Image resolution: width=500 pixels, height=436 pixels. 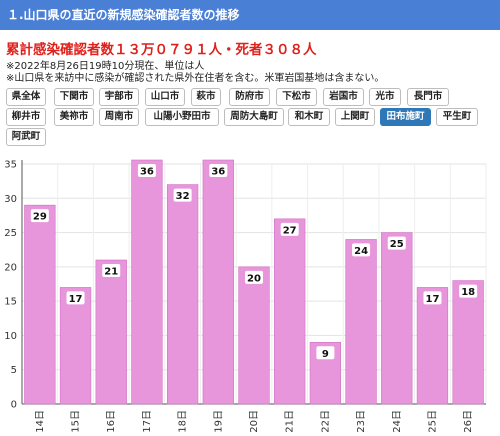 What do you see at coordinates (111, 421) in the screenshot?
I see `x-tick-label: 16日` at bounding box center [111, 421].